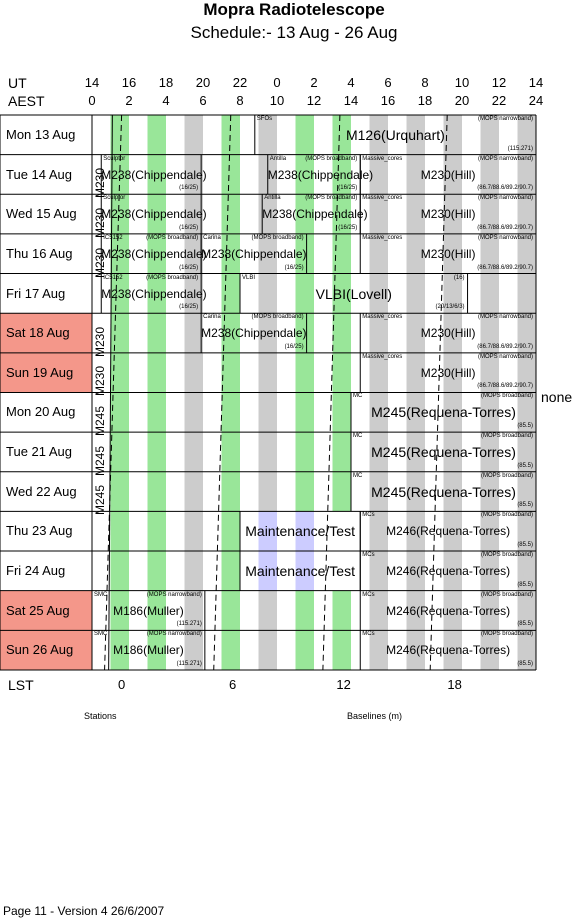 This screenshot has width=588, height=919. What do you see at coordinates (38, 333) in the screenshot?
I see `day-label: Sat 18 Aug` at bounding box center [38, 333].